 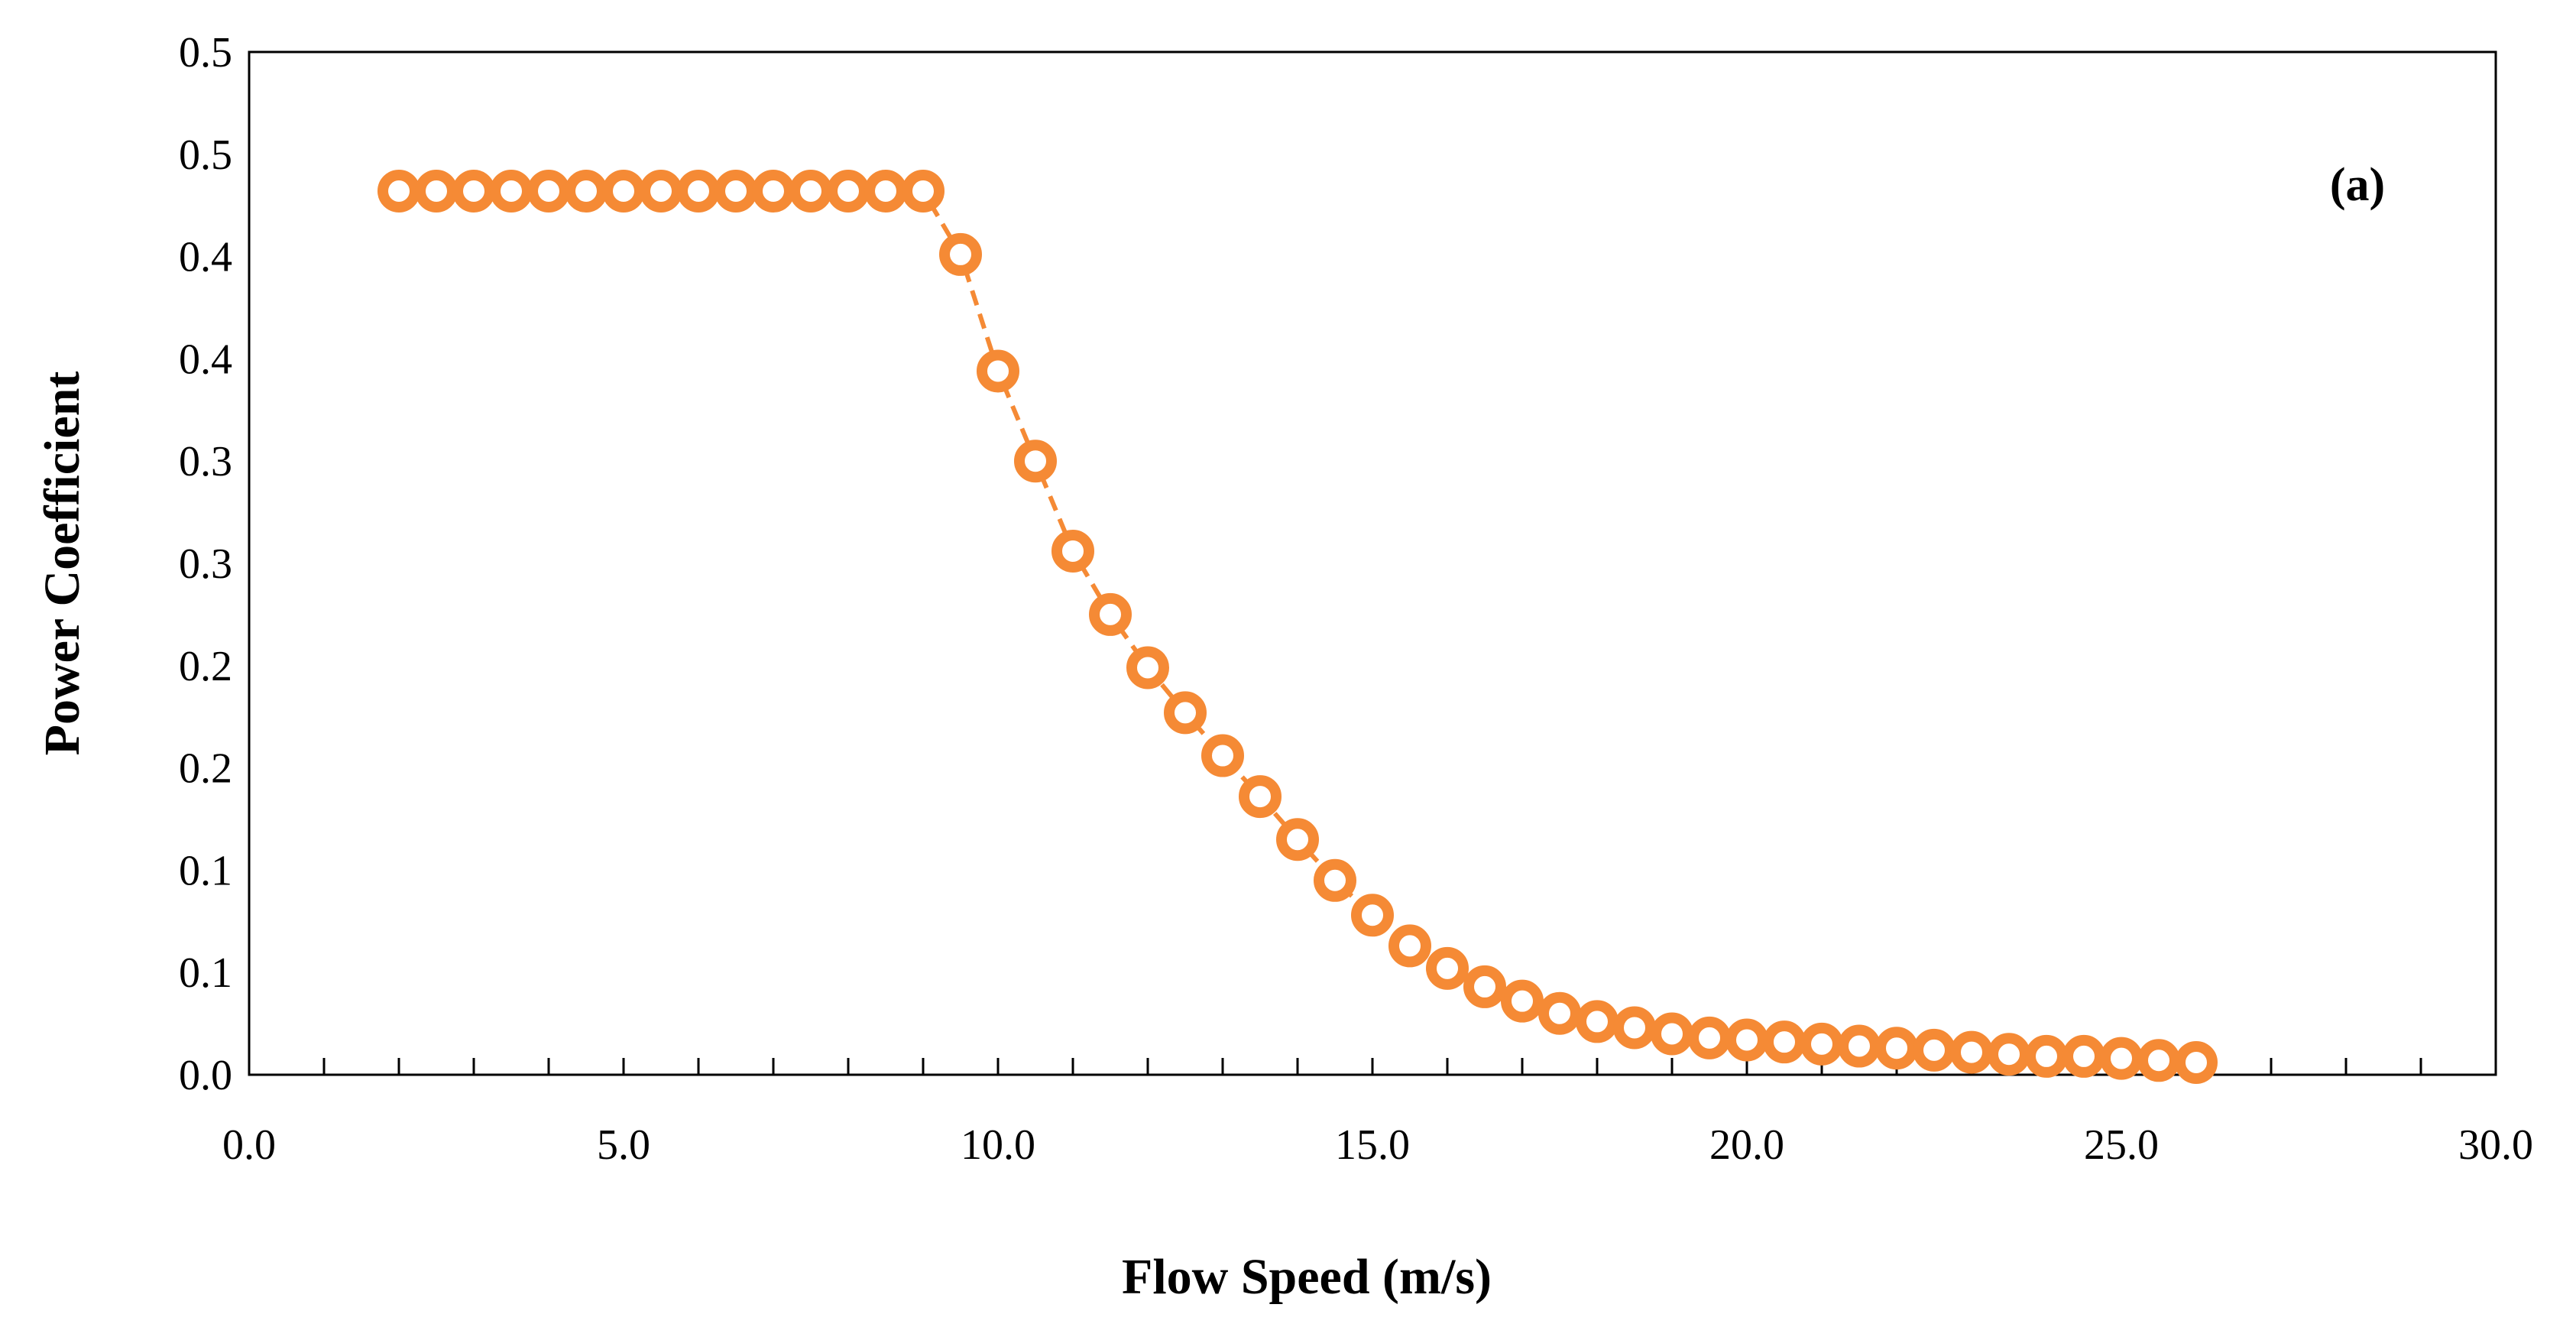 What do you see at coordinates (205, 1076) in the screenshot?
I see `y-tick-label: 0.0` at bounding box center [205, 1076].